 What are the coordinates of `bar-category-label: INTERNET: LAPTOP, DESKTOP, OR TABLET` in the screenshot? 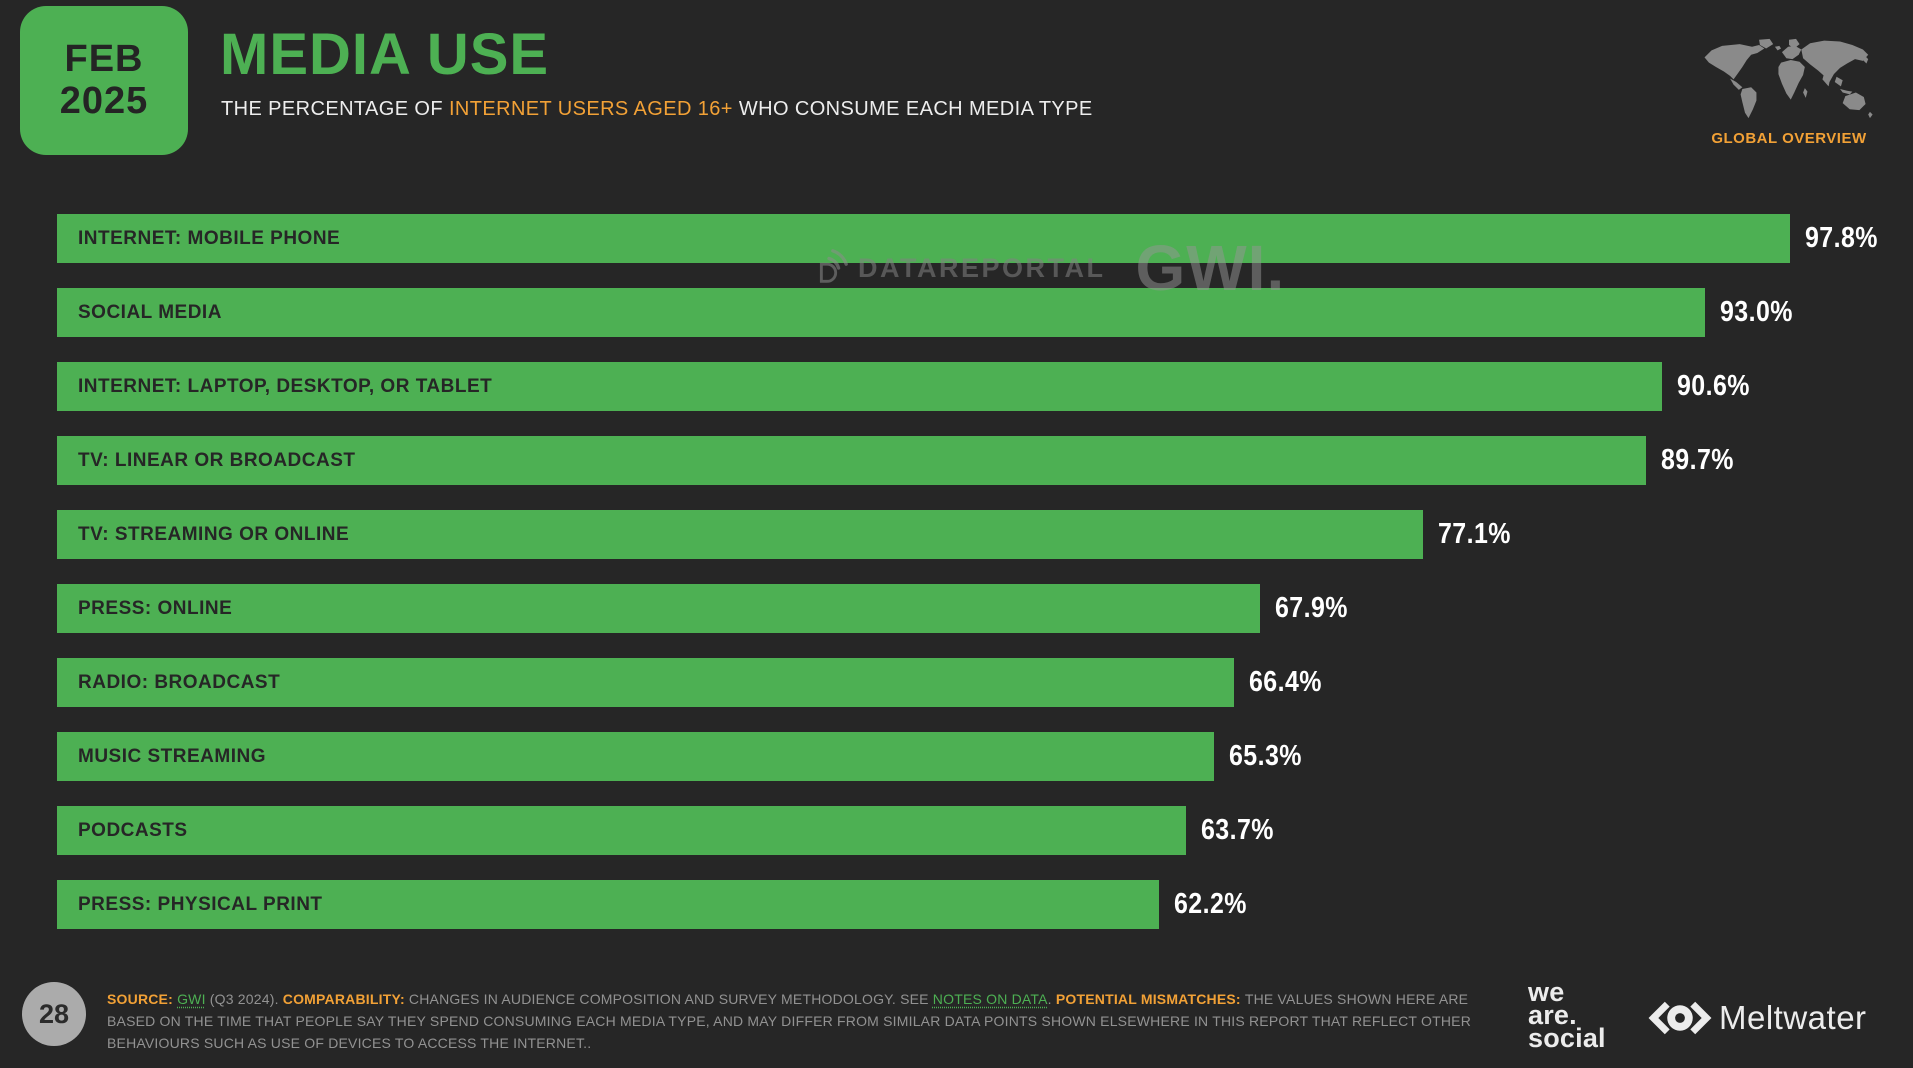 It's located at (285, 386).